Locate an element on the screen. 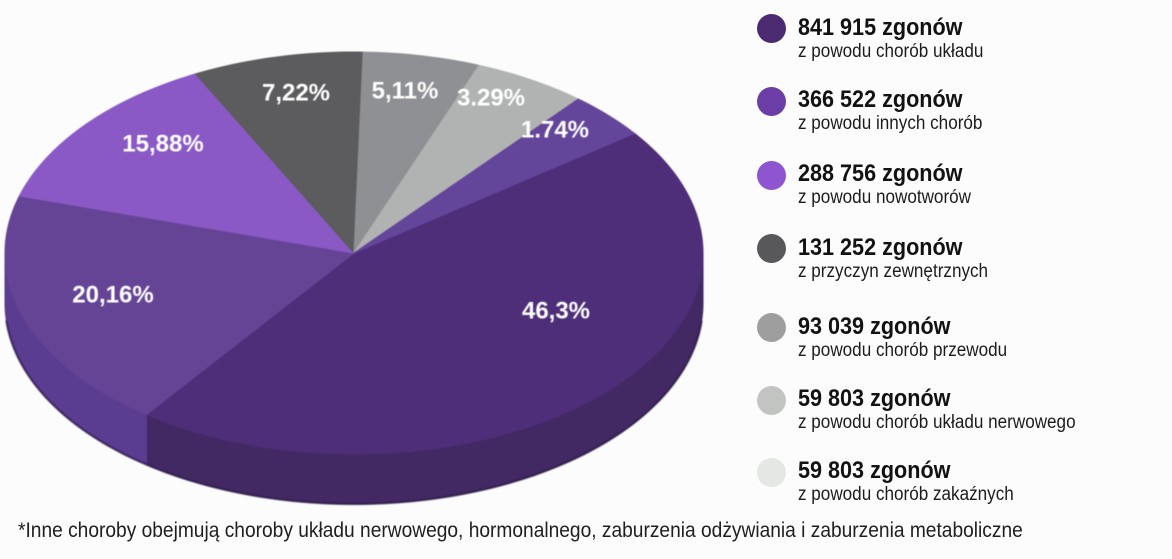  legend-desc: z powodu chorób przewodu is located at coordinates (903, 350).